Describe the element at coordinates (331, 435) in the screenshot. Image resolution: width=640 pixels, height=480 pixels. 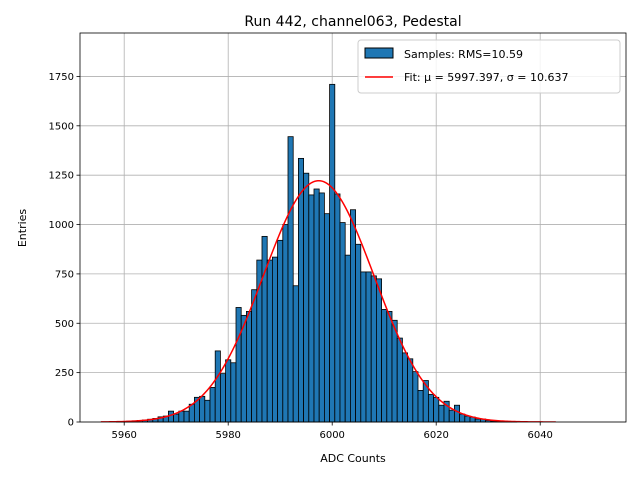
I see `x-tick-label: 6000` at that location.